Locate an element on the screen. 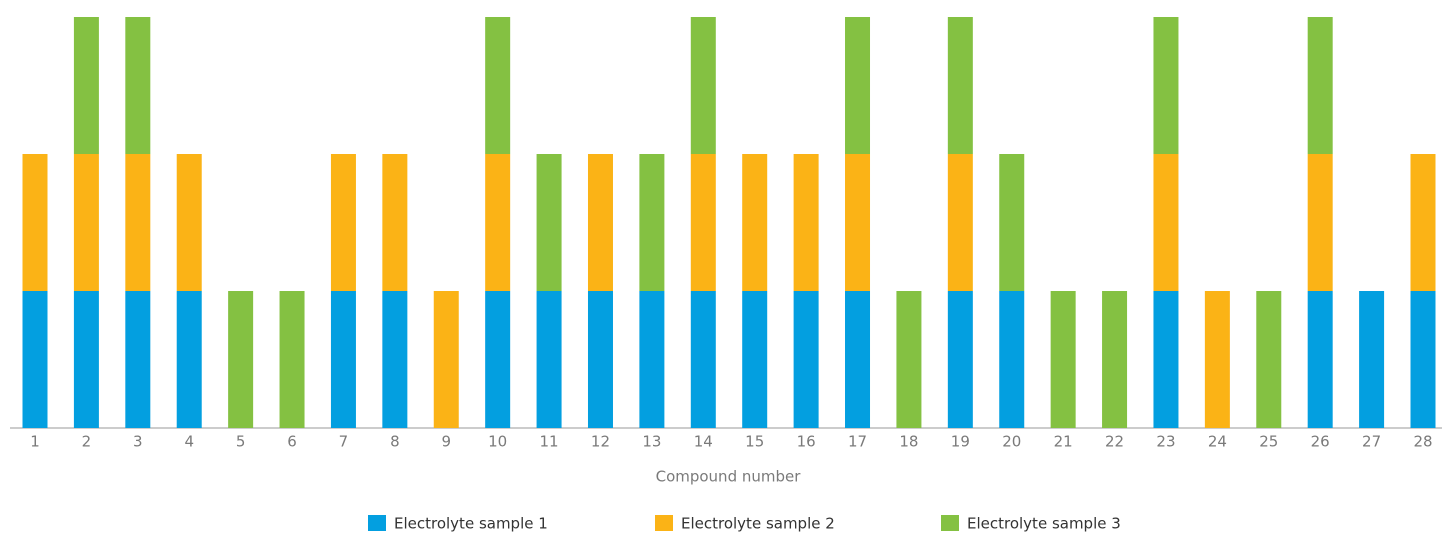 The height and width of the screenshot is (535, 1442). x-tick-label: 19 is located at coordinates (960, 442).